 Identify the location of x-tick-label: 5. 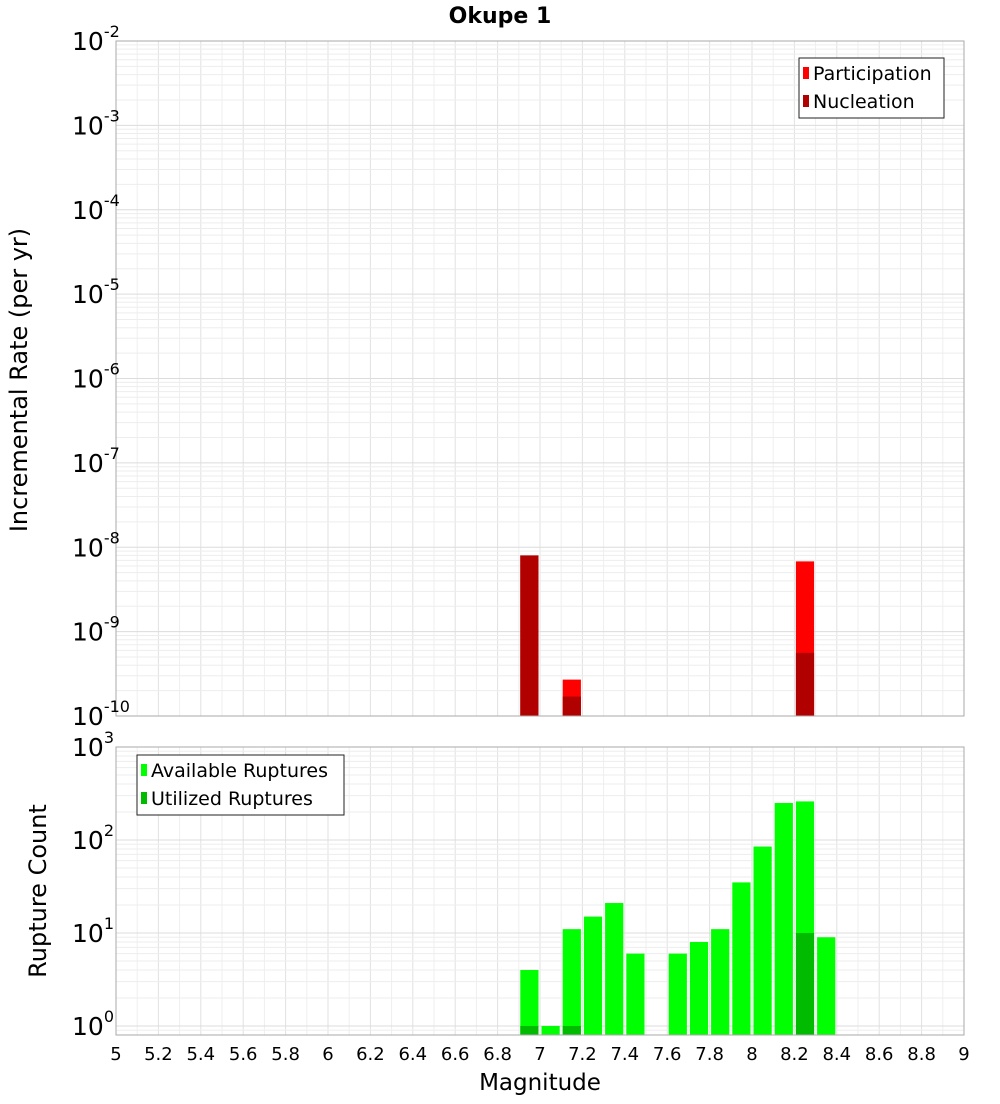
(115, 1054).